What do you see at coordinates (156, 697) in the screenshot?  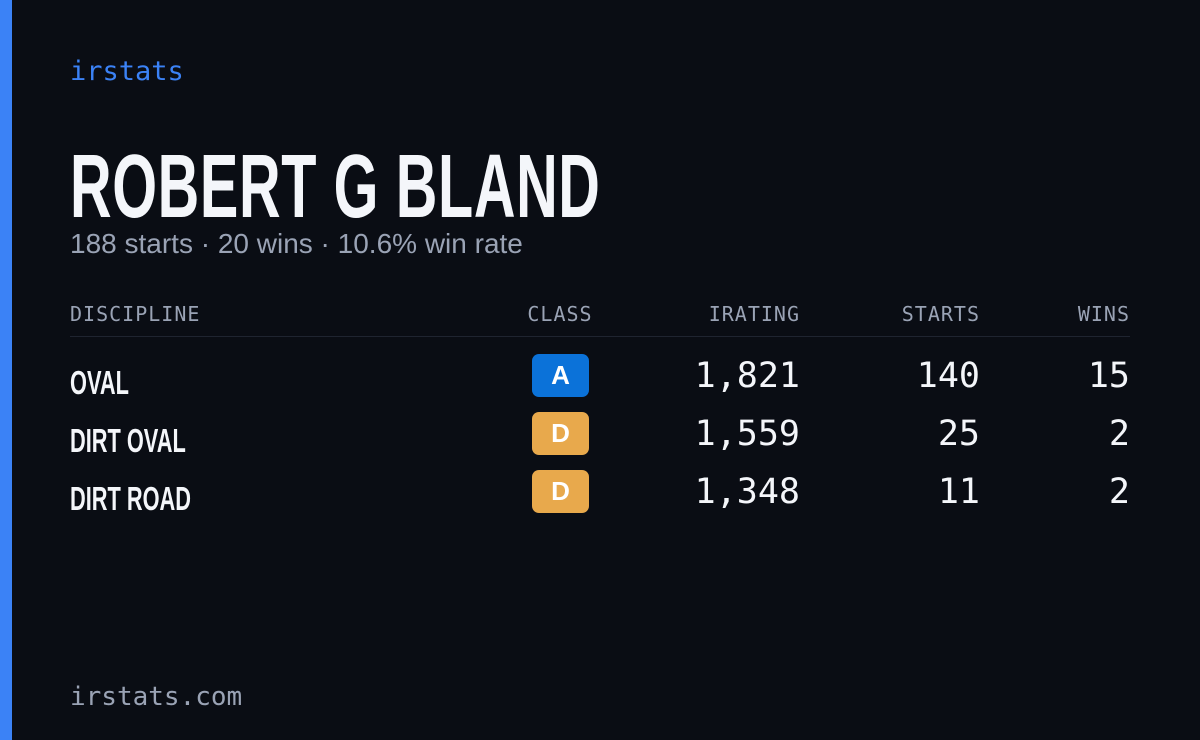 I see `footer: irstats.com` at bounding box center [156, 697].